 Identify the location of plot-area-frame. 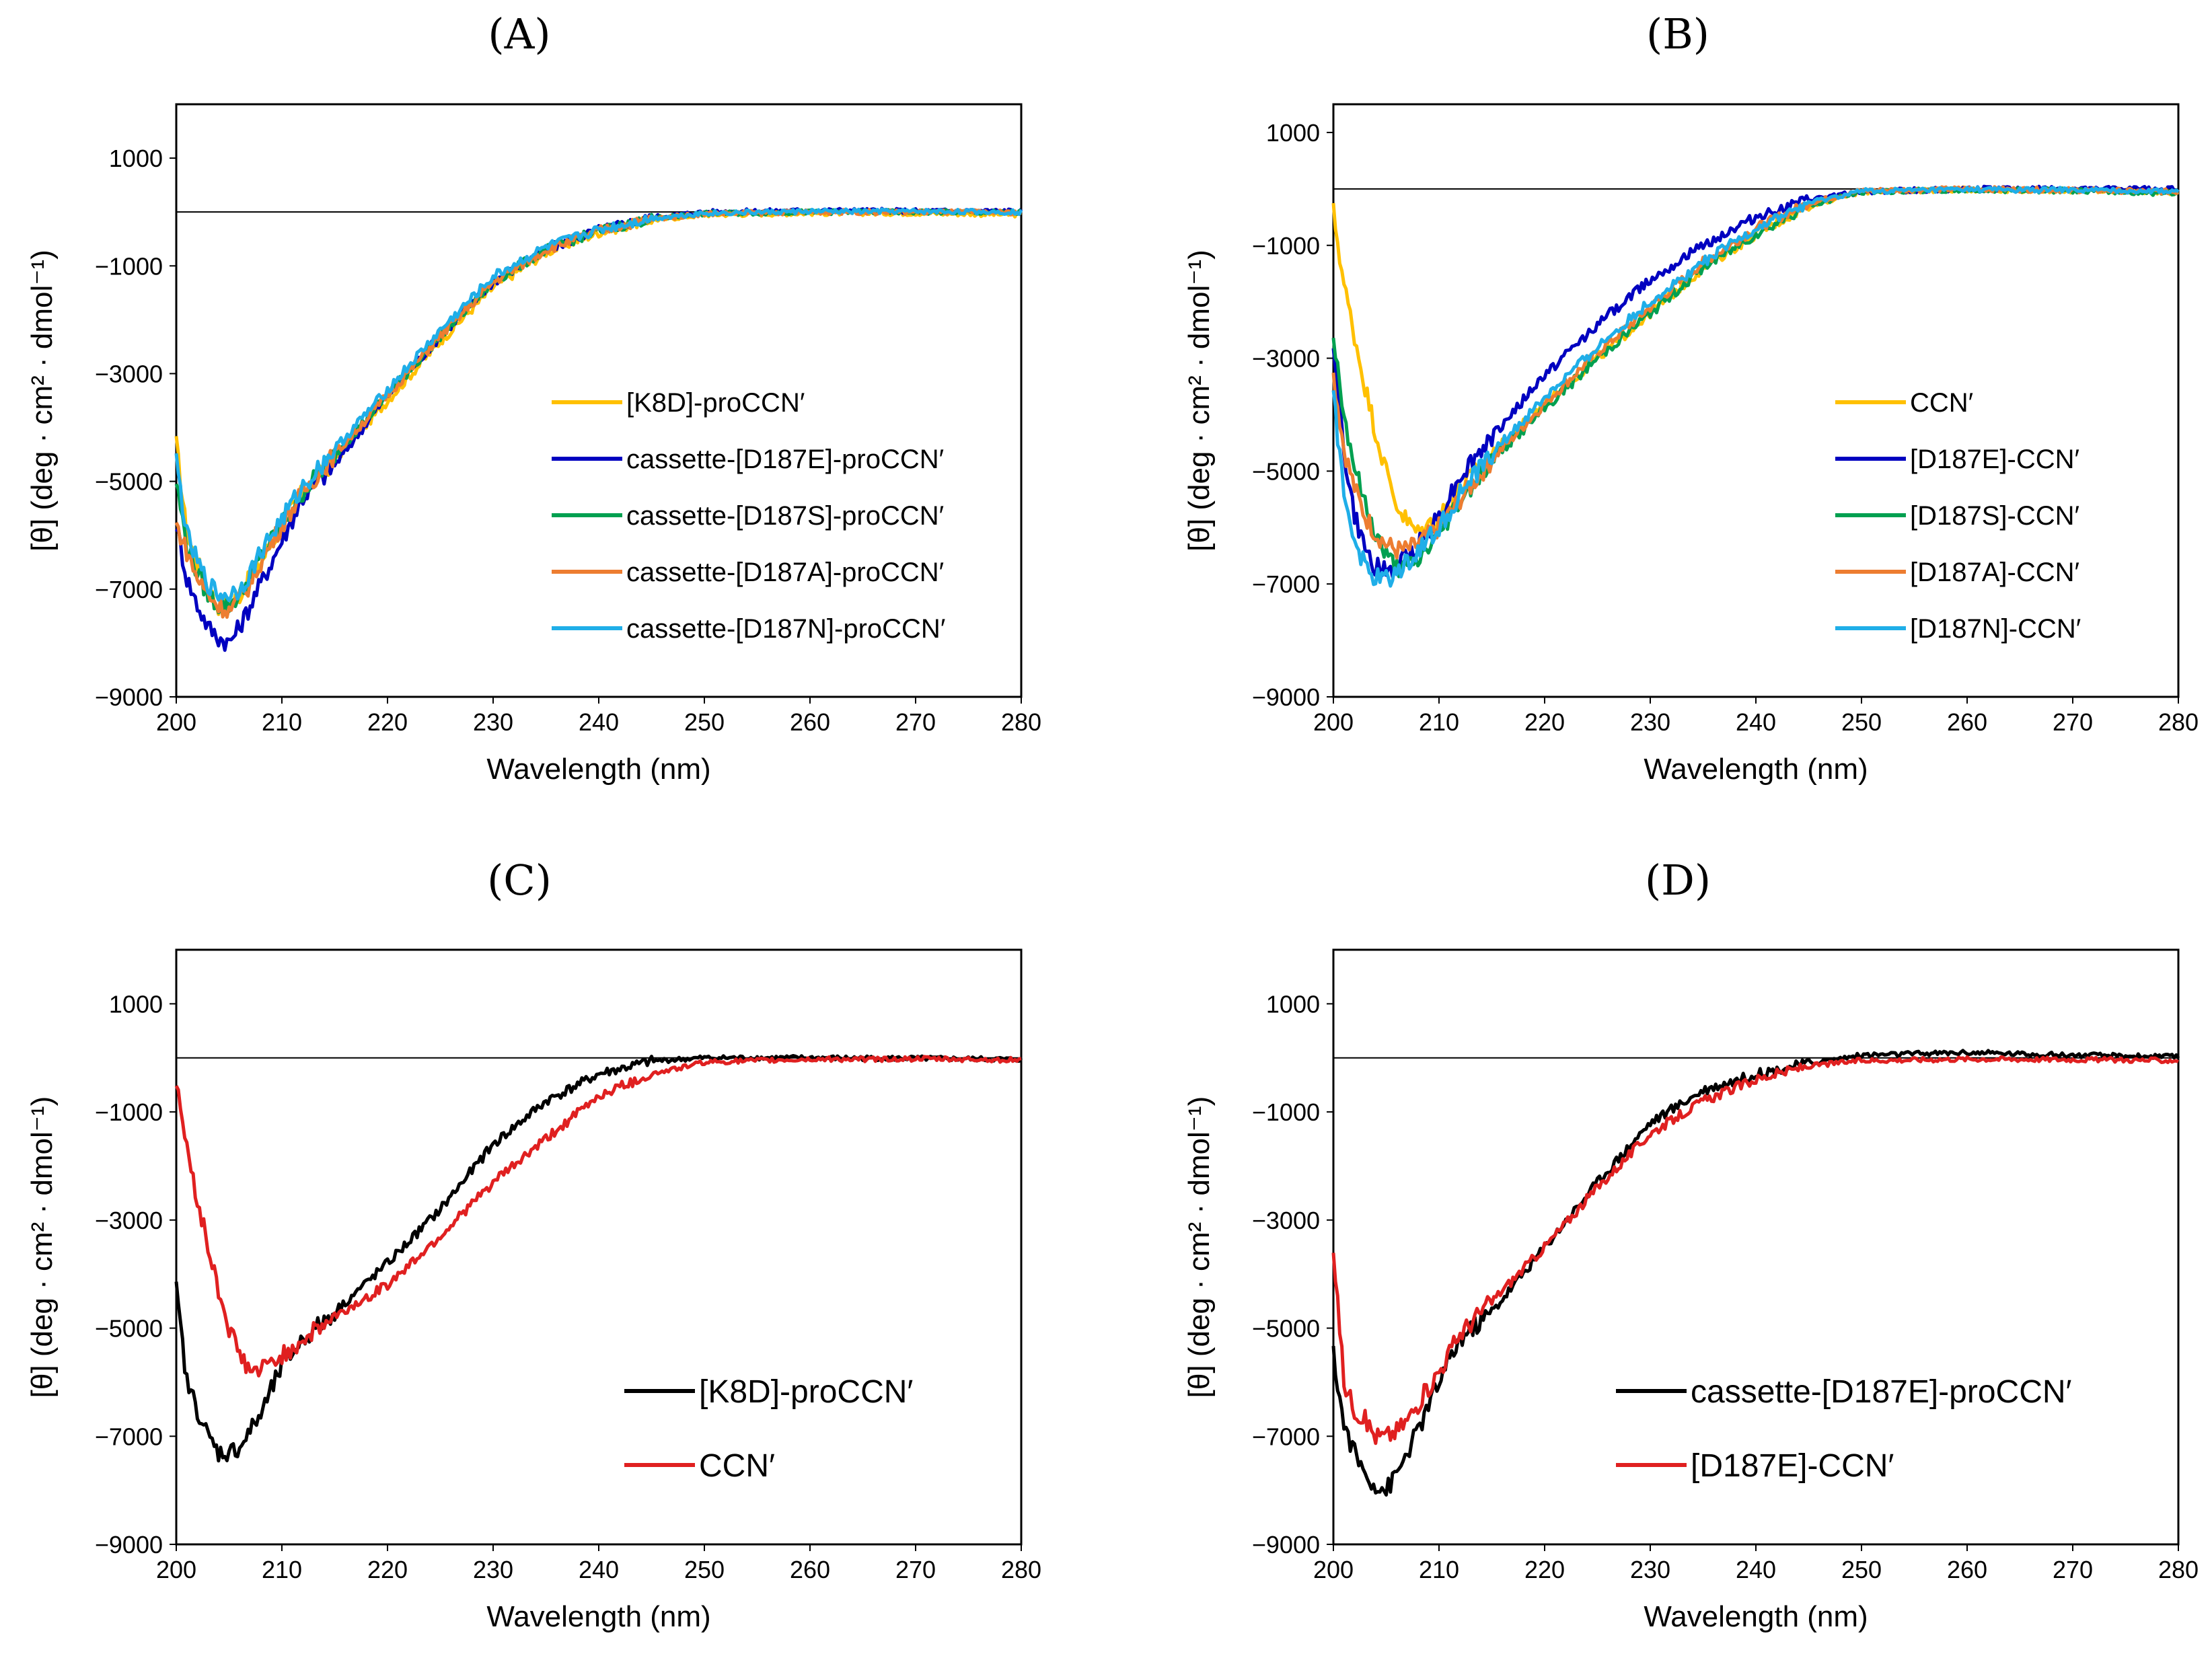
(599, 1247).